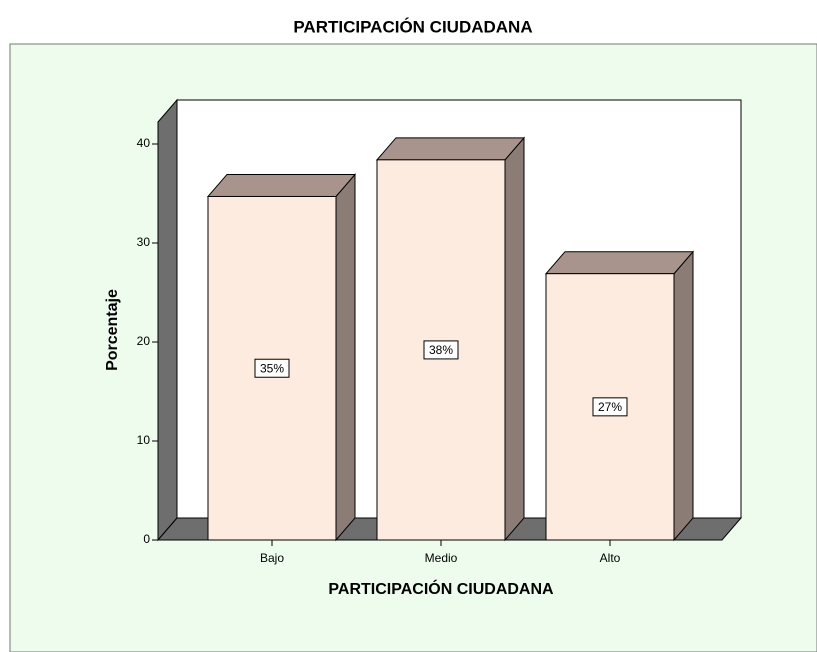 This screenshot has height=652, width=817. I want to click on x-axis-label: PARTICIPACIÓN CIUDADANA, so click(441, 588).